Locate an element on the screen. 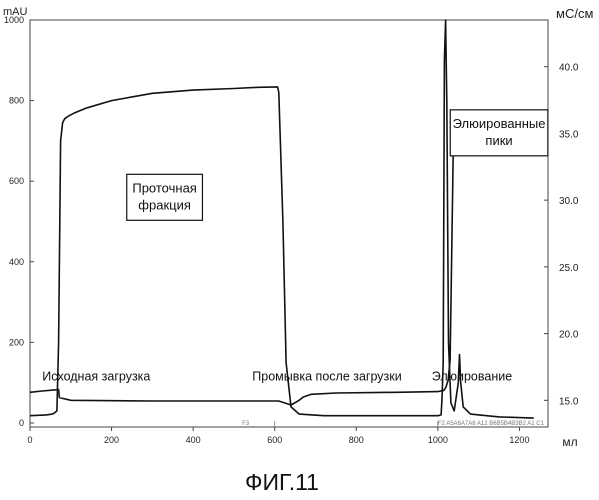 The height and width of the screenshot is (500, 599). y-left-tick-label: 400 is located at coordinates (16, 262).